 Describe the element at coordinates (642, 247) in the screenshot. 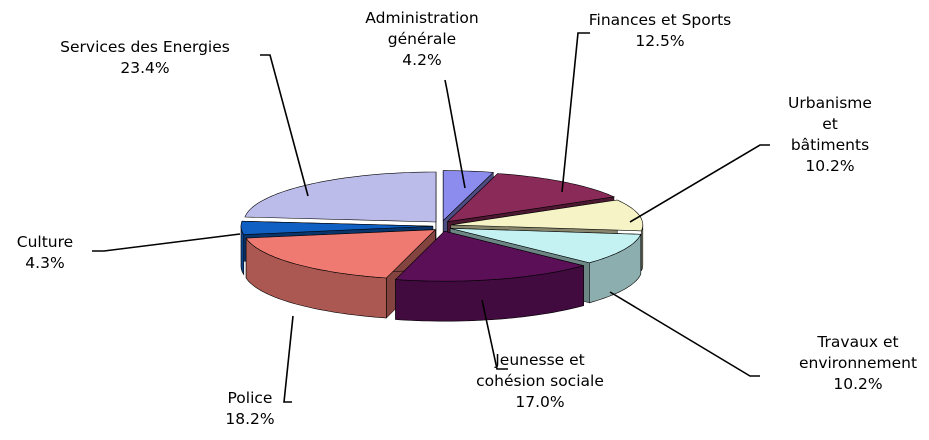

I see `slice-side` at that location.